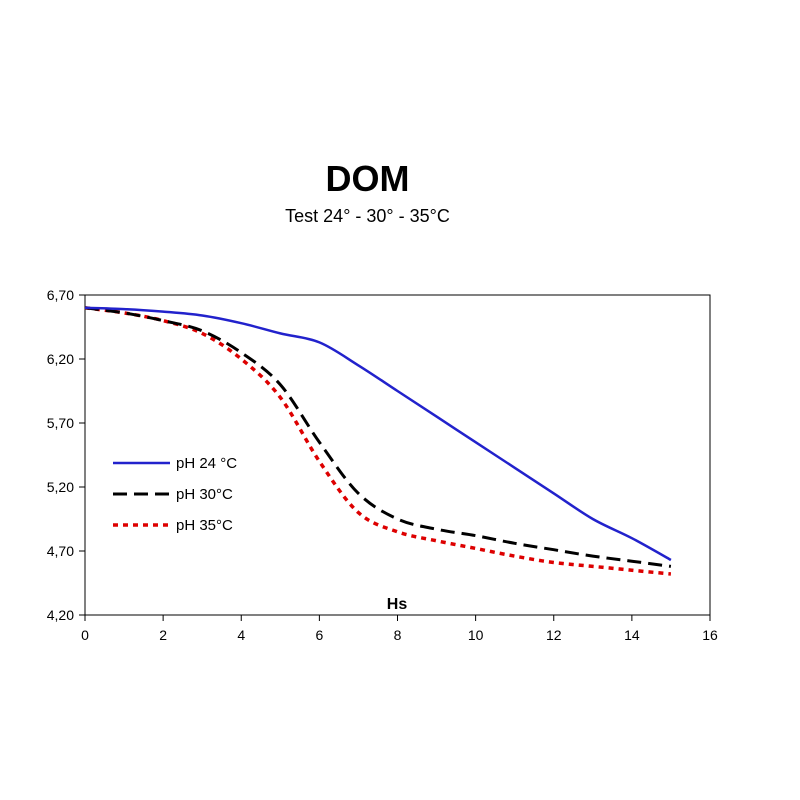 This screenshot has width=800, height=800. Describe the element at coordinates (60, 487) in the screenshot. I see `y-tick-label: 5,20` at that location.